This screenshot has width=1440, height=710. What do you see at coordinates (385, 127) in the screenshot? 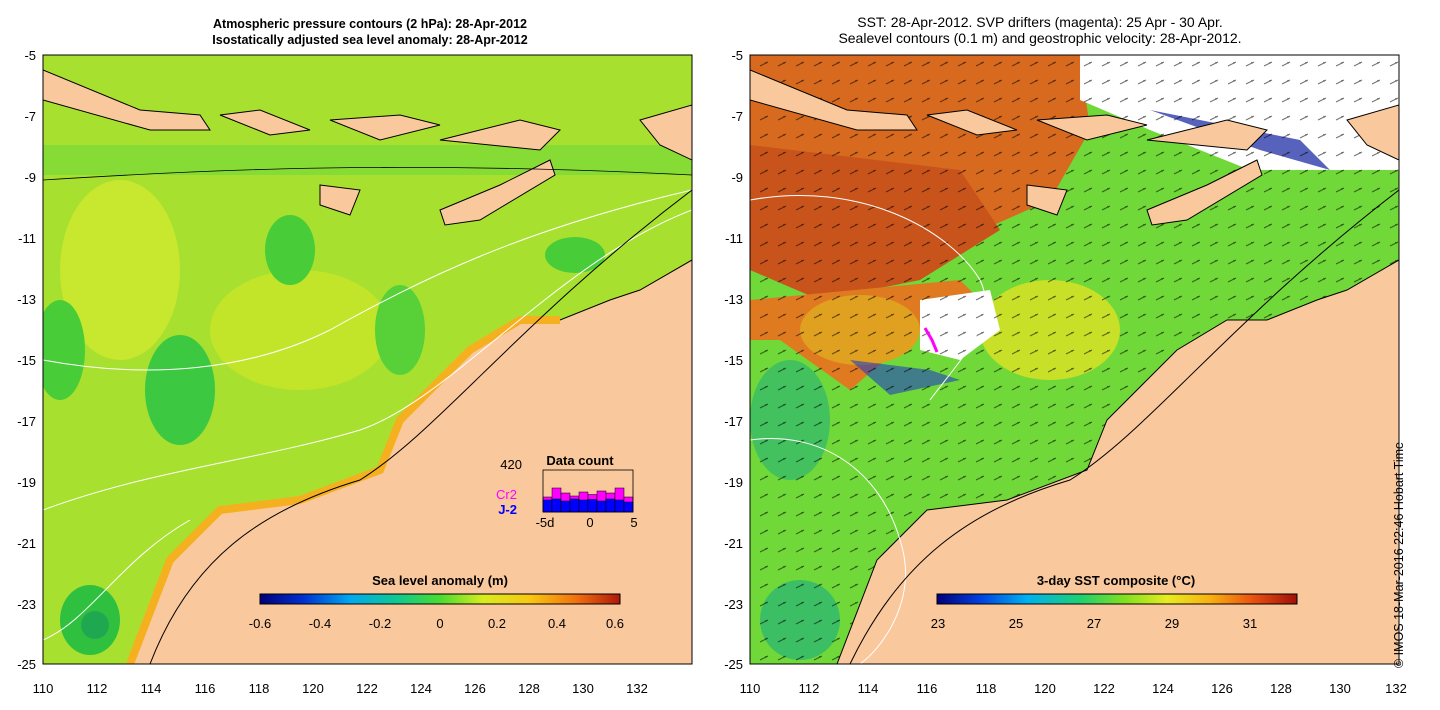
I see `sumbawa-island` at bounding box center [385, 127].